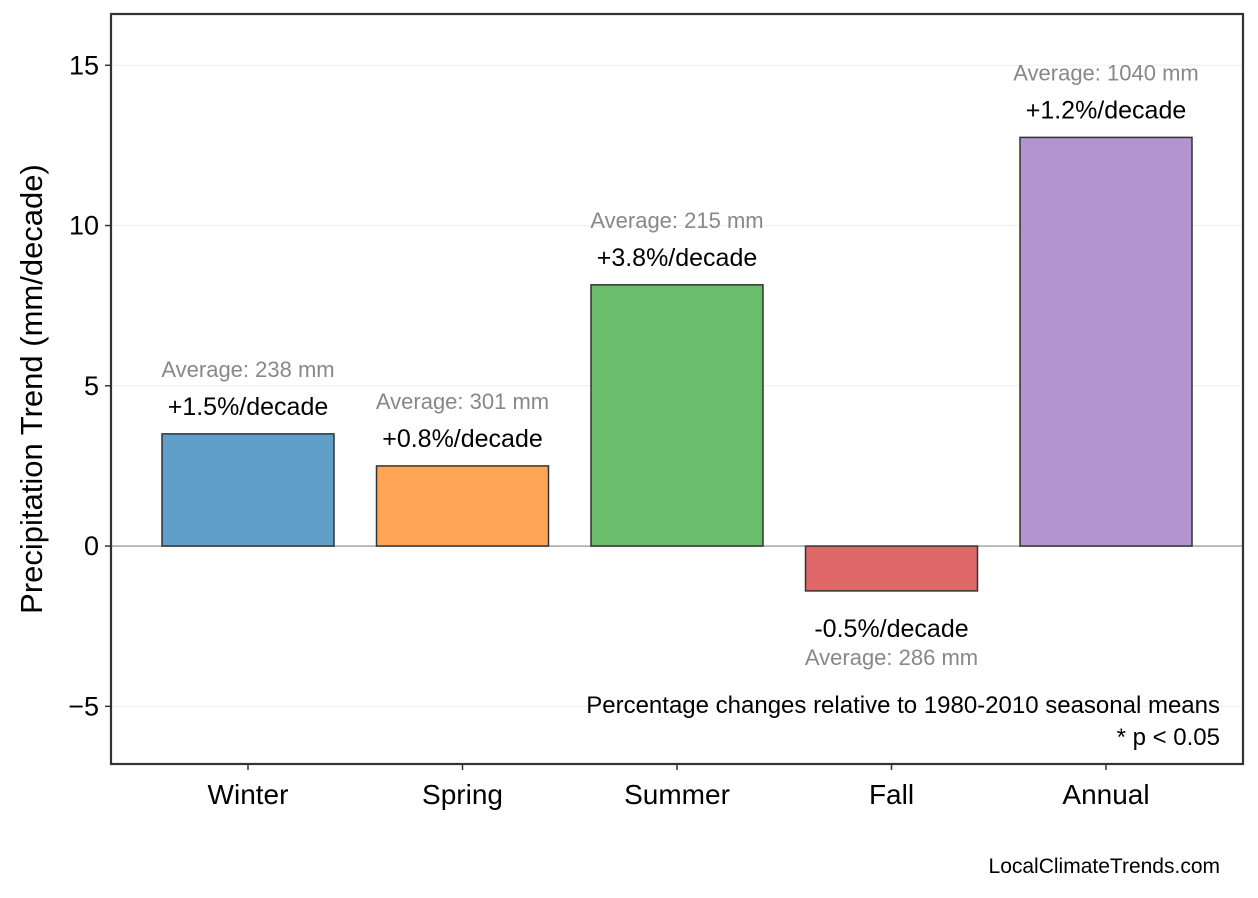 This screenshot has width=1258, height=898. What do you see at coordinates (31, 389) in the screenshot?
I see `y-axis-label: Precipitation Trend (mm/decade)` at bounding box center [31, 389].